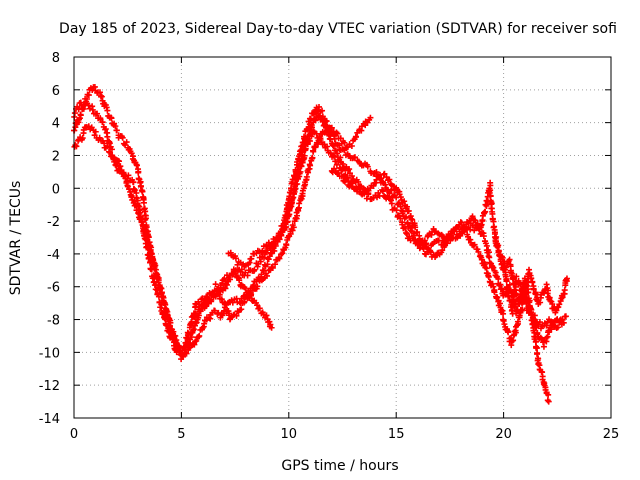 This screenshot has width=640, height=480. What do you see at coordinates (53, 321) in the screenshot?
I see `y-tick-label: -8` at bounding box center [53, 321].